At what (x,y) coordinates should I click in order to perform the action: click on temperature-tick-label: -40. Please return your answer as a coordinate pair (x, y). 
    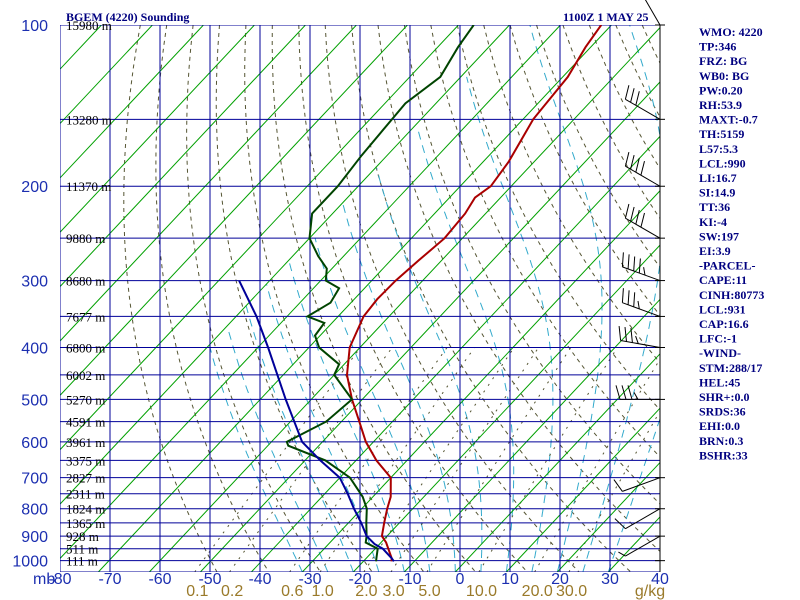
    Looking at the image, I should click on (259, 579).